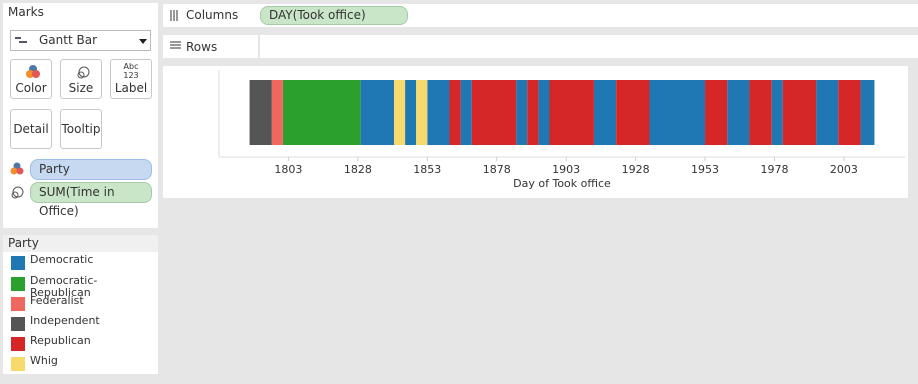  What do you see at coordinates (31, 88) in the screenshot?
I see `button-label: Color` at bounding box center [31, 88].